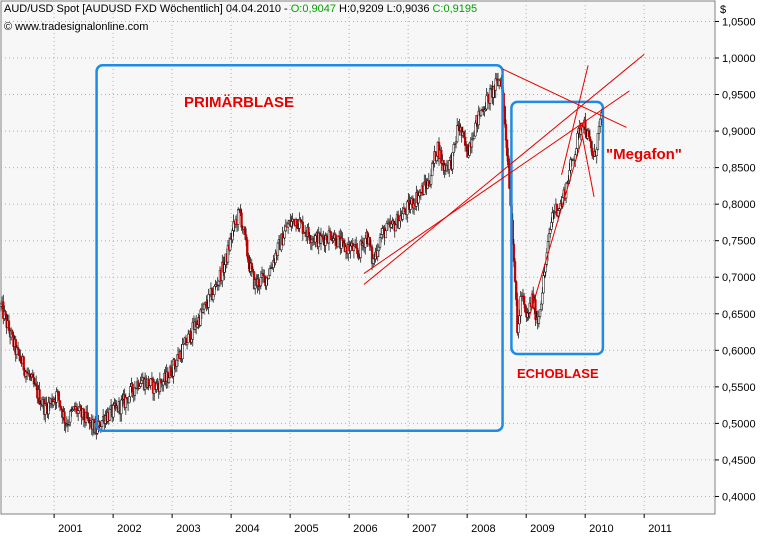 This screenshot has width=769, height=536. Describe the element at coordinates (739, 315) in the screenshot. I see `y-tick-label: 0,6500` at that location.